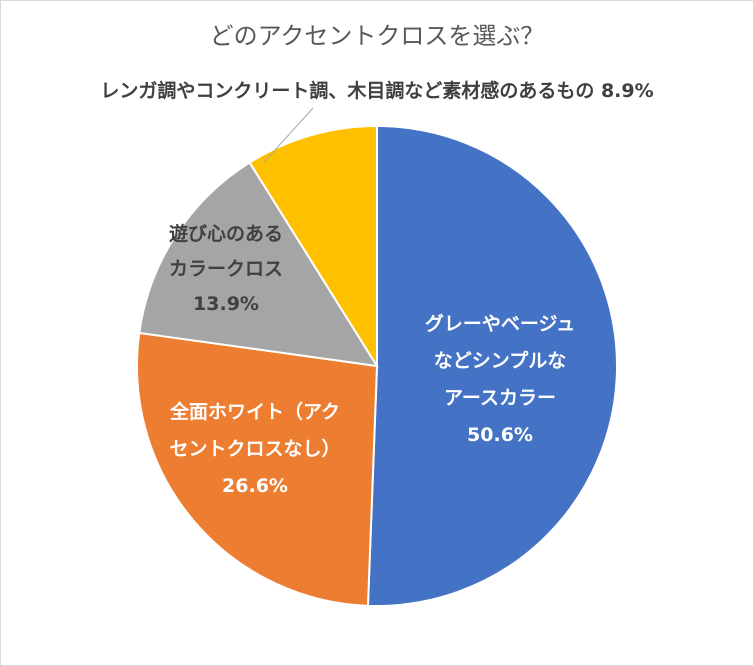  What do you see at coordinates (376, 90) in the screenshot?
I see `data-label-4: レンガ調やコンクリート調、木目調など素材感のあるもの 8.9%` at bounding box center [376, 90].